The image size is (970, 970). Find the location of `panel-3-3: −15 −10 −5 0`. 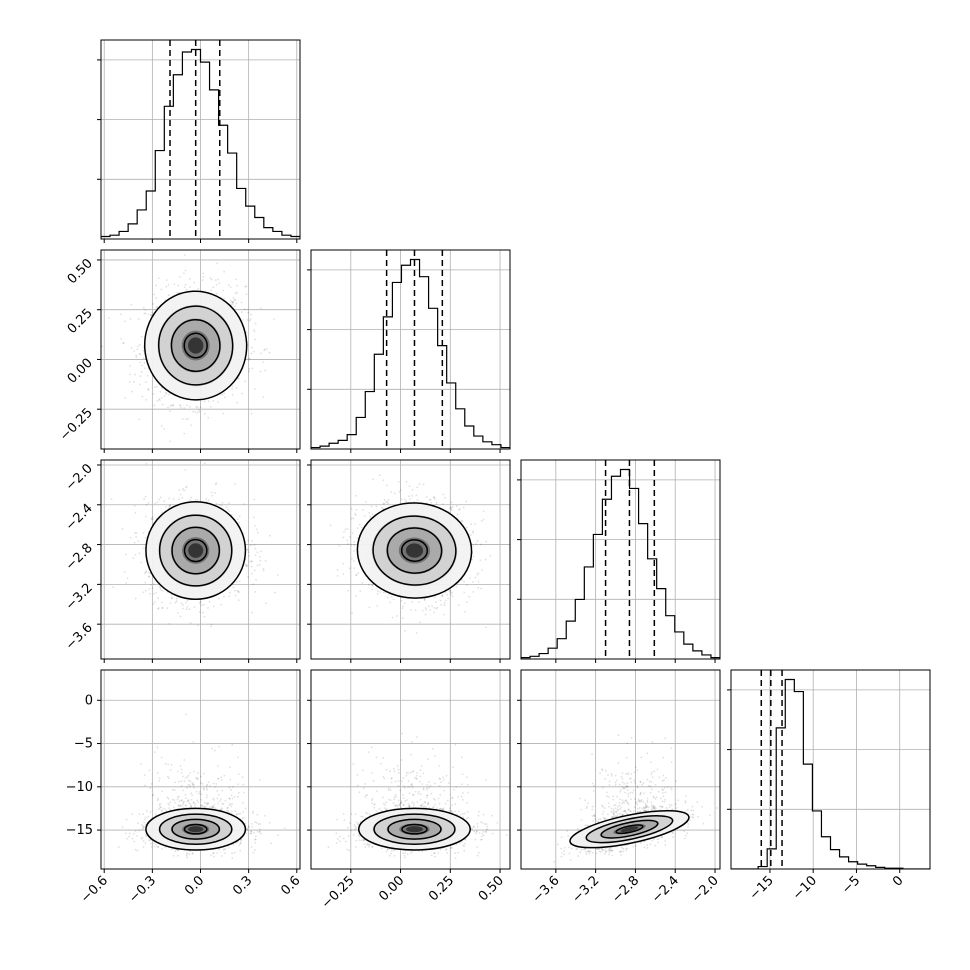

panel-3-3: −15 −10 −5 0 is located at coordinates (829, 786).